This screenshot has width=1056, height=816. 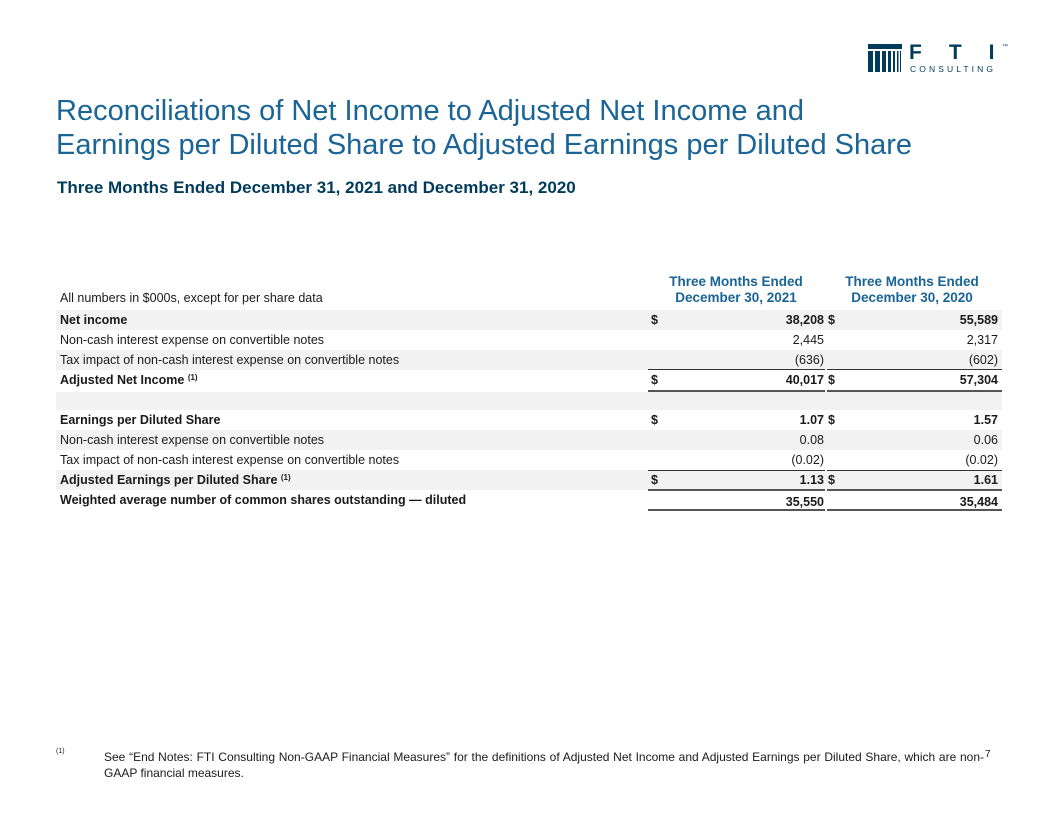 What do you see at coordinates (529, 420) in the screenshot?
I see `table-row-eps: Earnings per Diluted Share $ 1.07 $ 1.57` at bounding box center [529, 420].